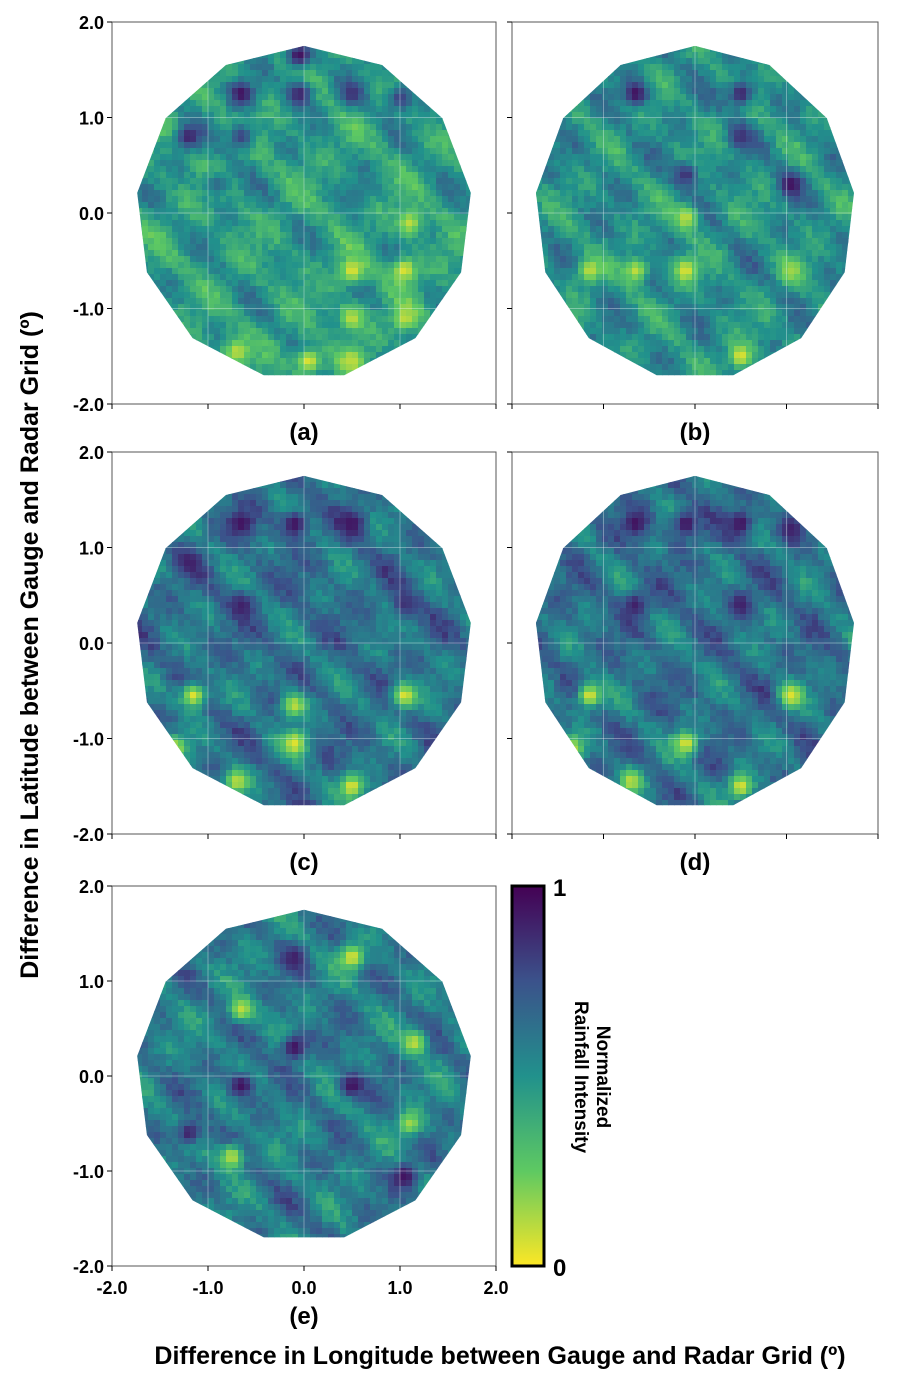  I want to click on heatmap-panel: (b), so click(693, 233).